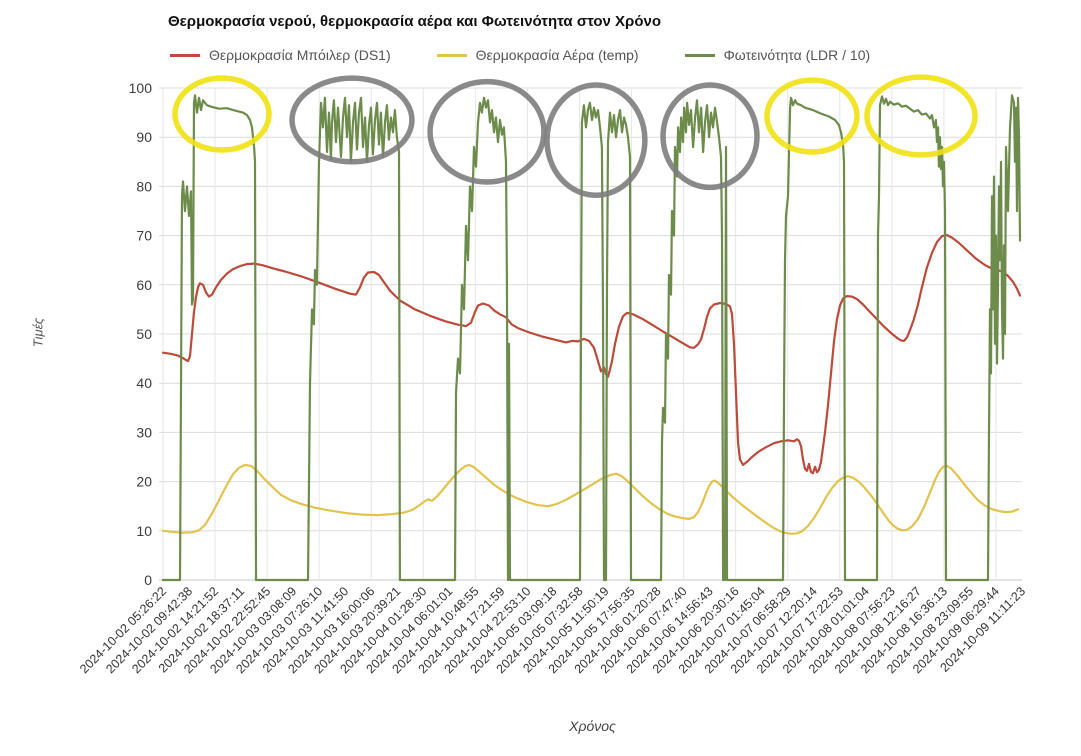  What do you see at coordinates (812, 116) in the screenshot?
I see `highlight-ellipse-6-yellow` at bounding box center [812, 116].